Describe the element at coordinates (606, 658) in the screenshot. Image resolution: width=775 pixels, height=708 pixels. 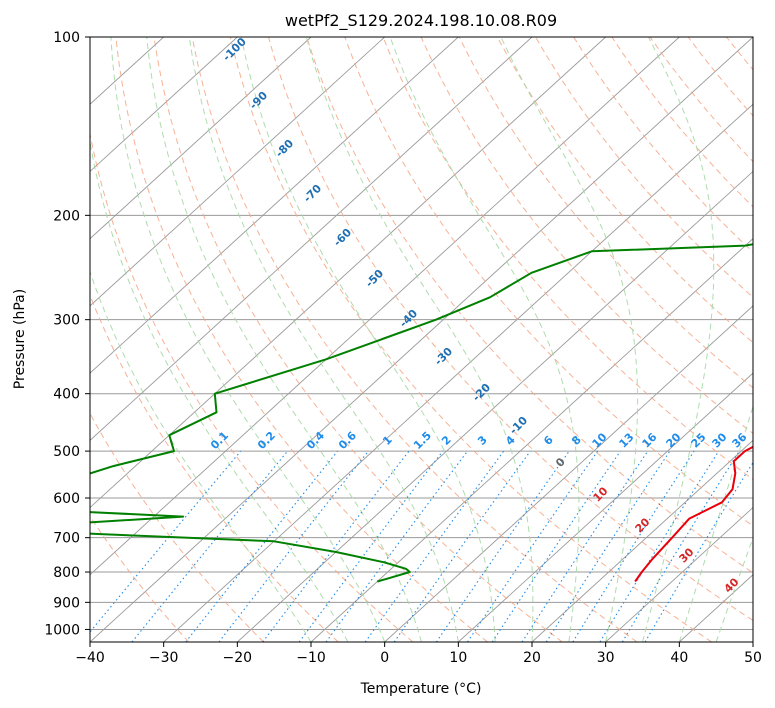
I see `x-tick-label: 30` at that location.